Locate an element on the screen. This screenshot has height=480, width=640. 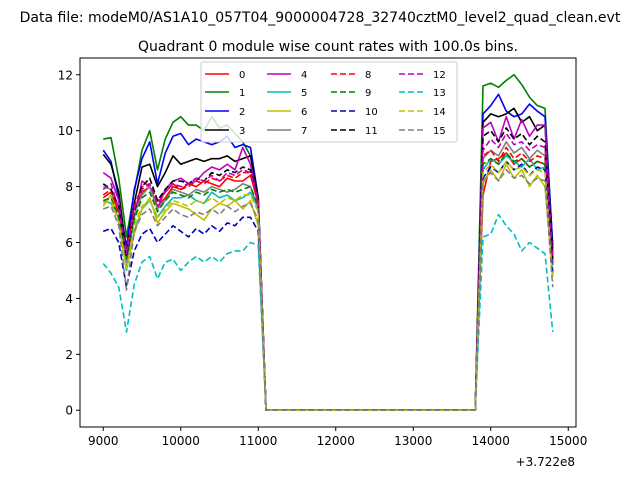
legend-label-7: 7 is located at coordinates (304, 131).